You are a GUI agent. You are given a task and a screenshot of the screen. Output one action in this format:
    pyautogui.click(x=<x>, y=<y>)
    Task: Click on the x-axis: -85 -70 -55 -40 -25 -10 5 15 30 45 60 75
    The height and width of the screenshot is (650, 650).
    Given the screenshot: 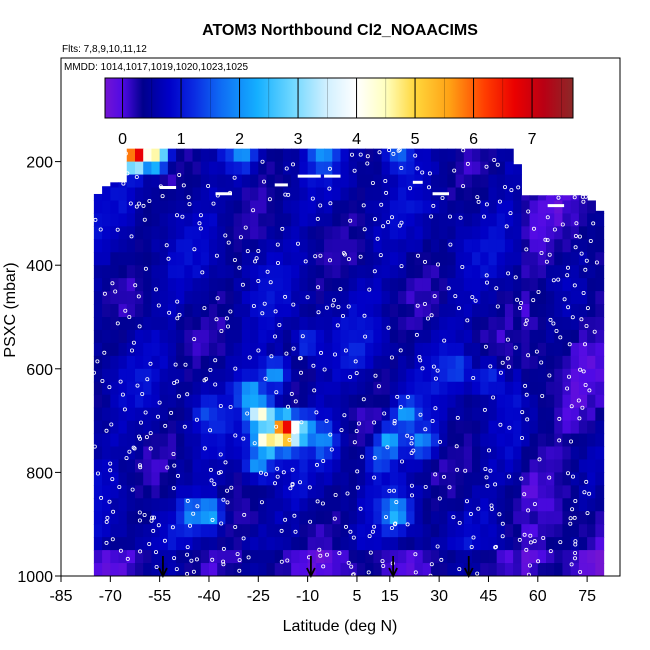 What is the action you would take?
    pyautogui.click(x=322, y=590)
    